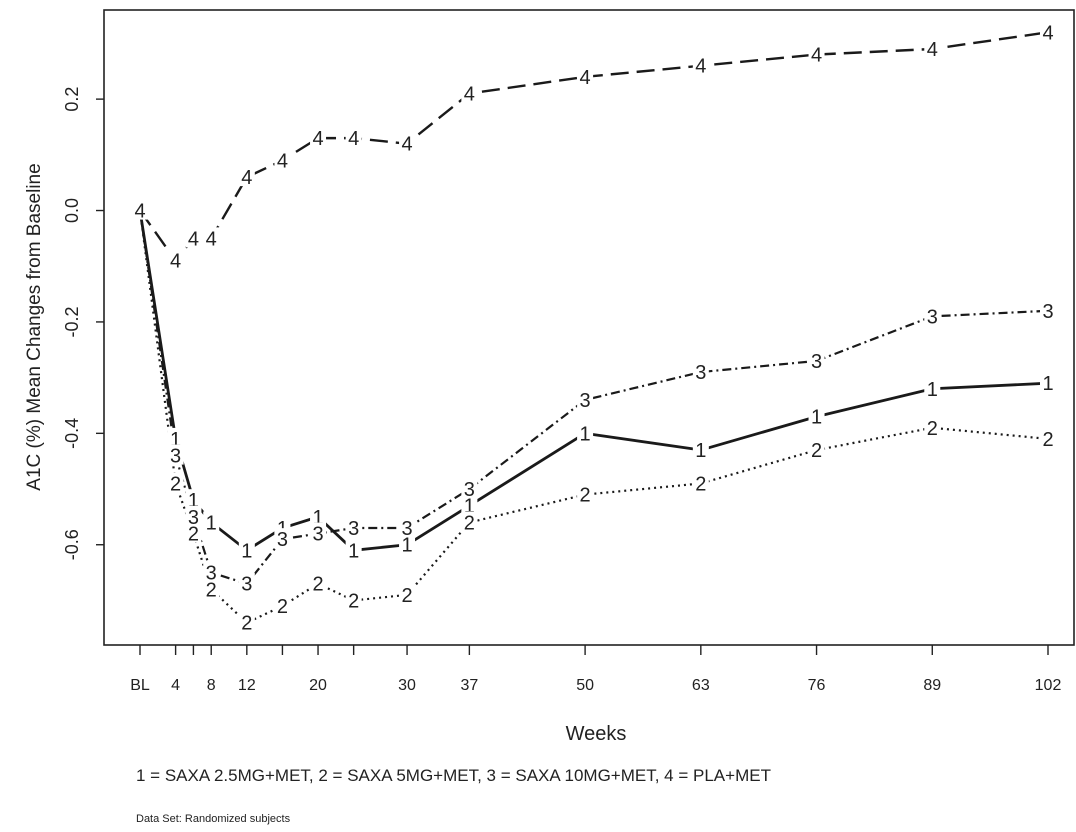 The width and height of the screenshot is (1076, 832). What do you see at coordinates (175, 685) in the screenshot?
I see `x-tick-label: 4` at bounding box center [175, 685].